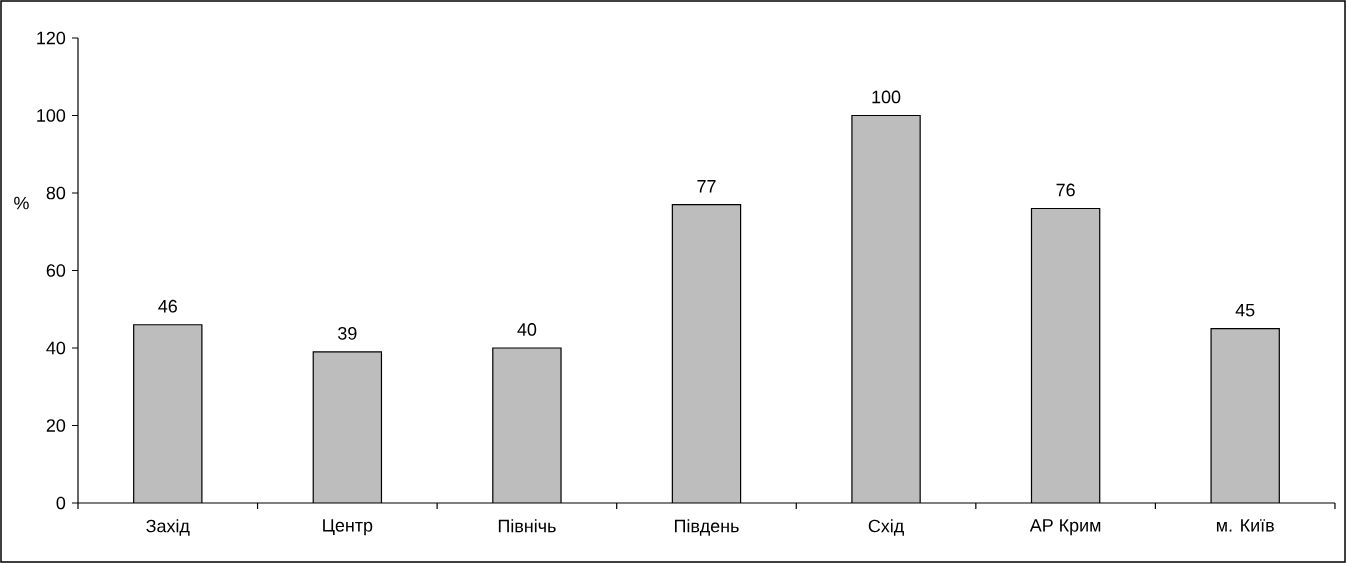  What do you see at coordinates (167, 306) in the screenshot?
I see `data-label: 46` at bounding box center [167, 306].